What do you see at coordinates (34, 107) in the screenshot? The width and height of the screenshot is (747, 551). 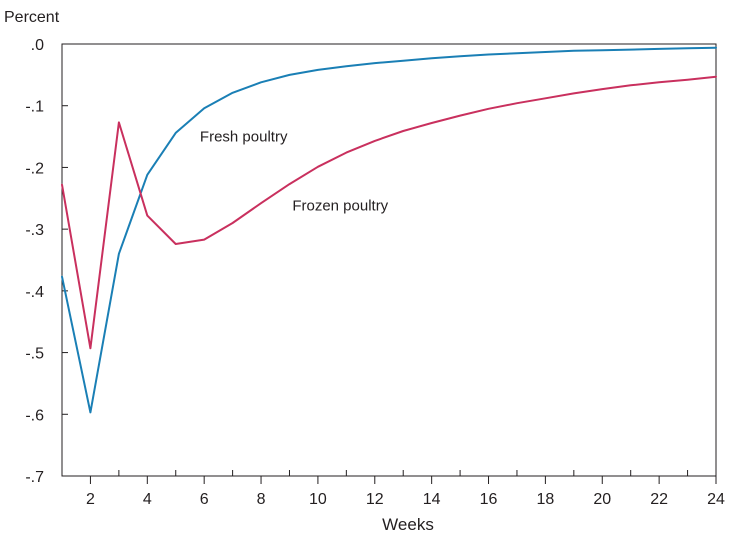 I see `y-tick-label: -.1` at bounding box center [34, 107].